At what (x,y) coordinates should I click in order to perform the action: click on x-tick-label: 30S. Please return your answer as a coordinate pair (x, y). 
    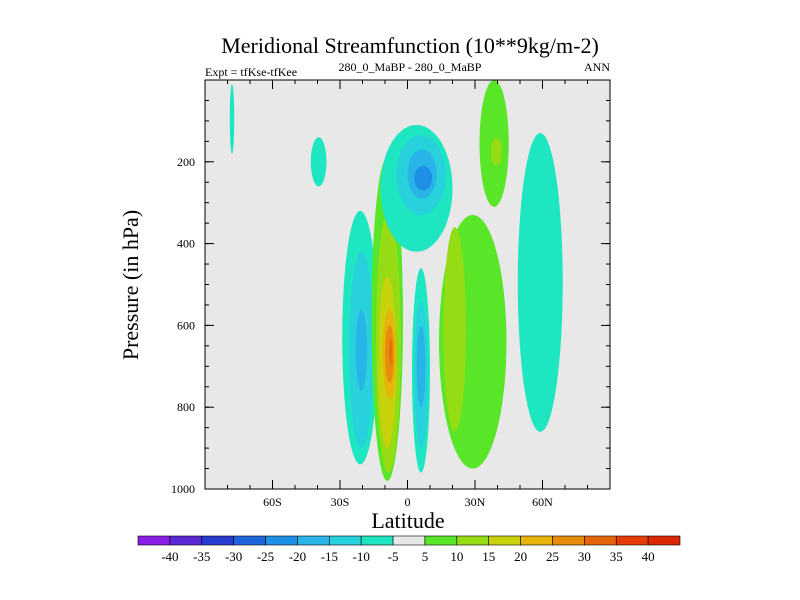
    Looking at the image, I should click on (340, 502).